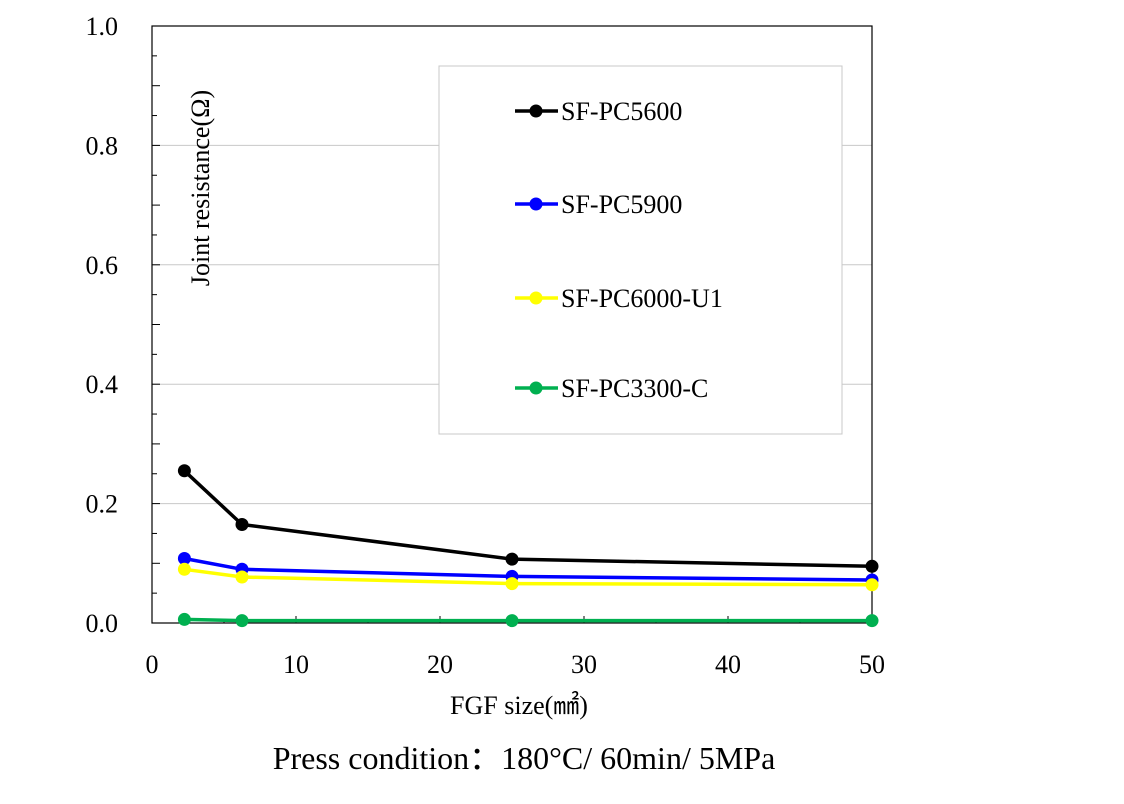 The width and height of the screenshot is (1124, 804). I want to click on y-tick-label: 0.2, so click(102, 504).